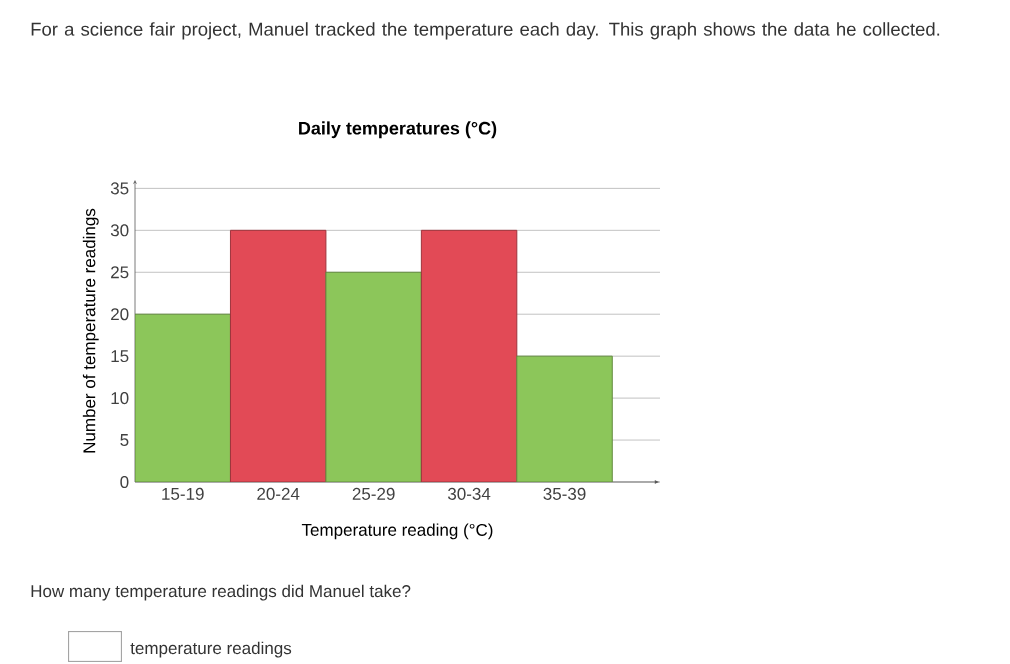  Describe the element at coordinates (221, 592) in the screenshot. I see `text: How many temperature readings did Manuel take?` at that location.